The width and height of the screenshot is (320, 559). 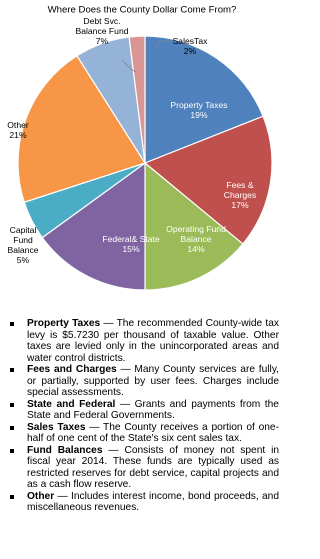 I want to click on slice-value: 19%, so click(x=199, y=115).